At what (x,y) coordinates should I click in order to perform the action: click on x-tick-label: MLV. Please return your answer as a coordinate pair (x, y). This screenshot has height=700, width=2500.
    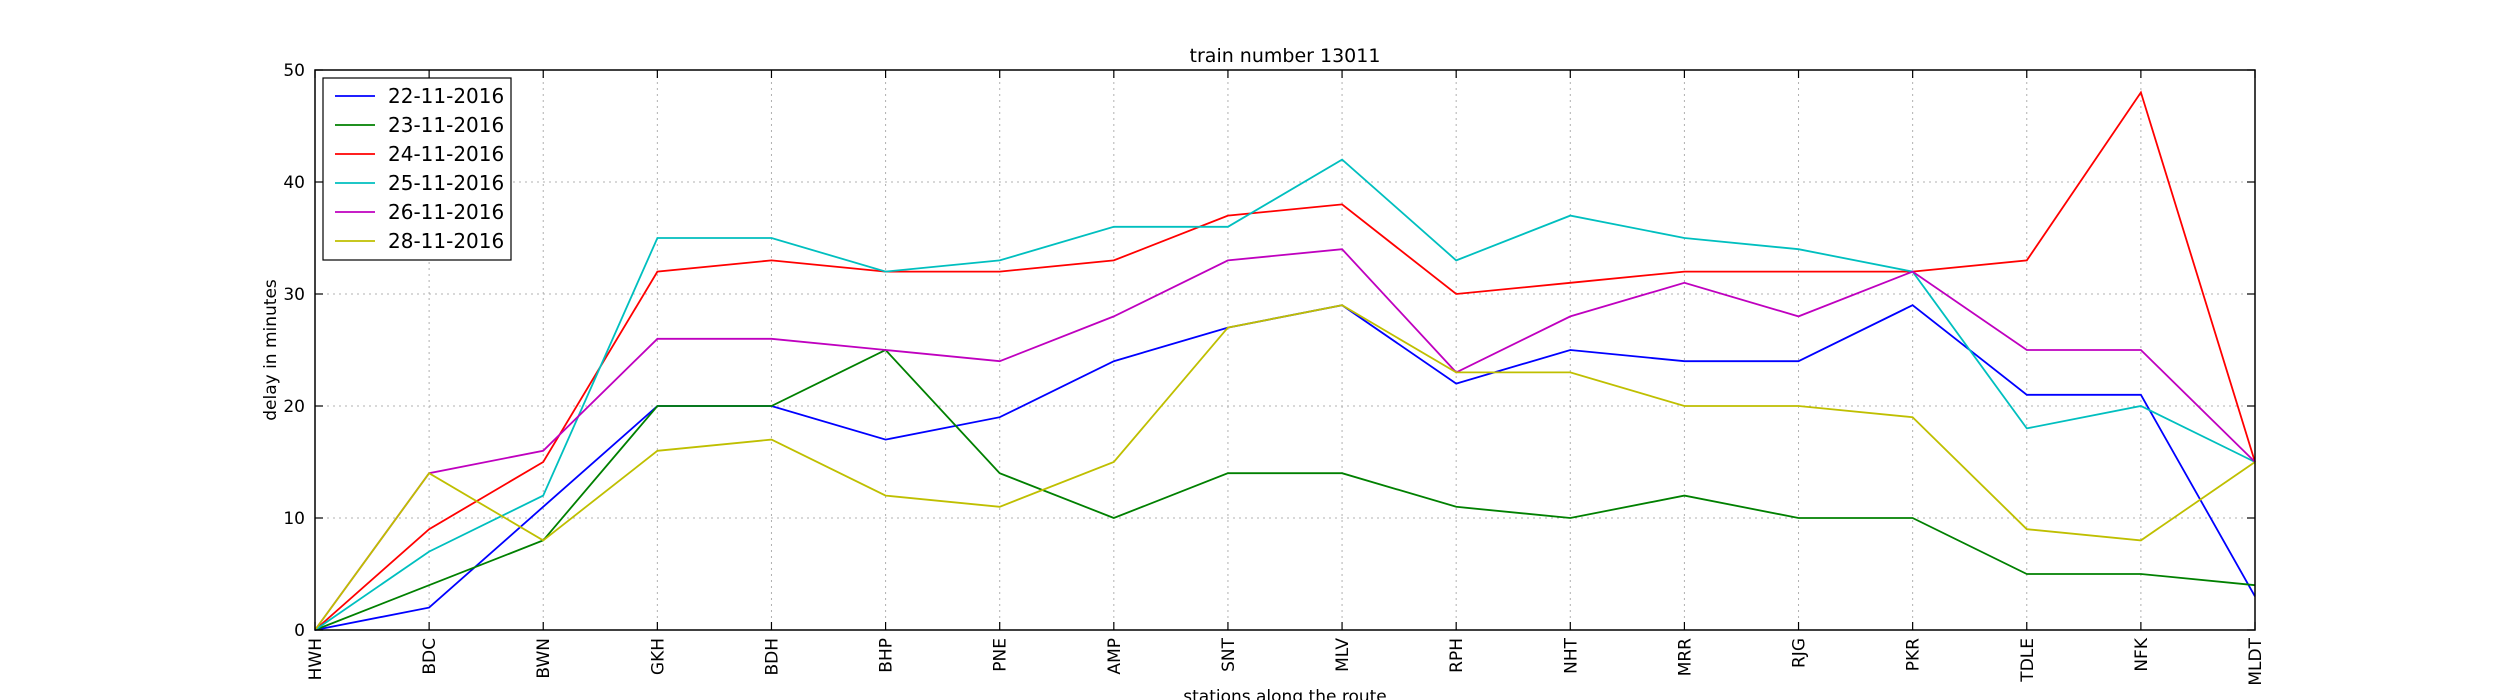
    Looking at the image, I should click on (1343, 655).